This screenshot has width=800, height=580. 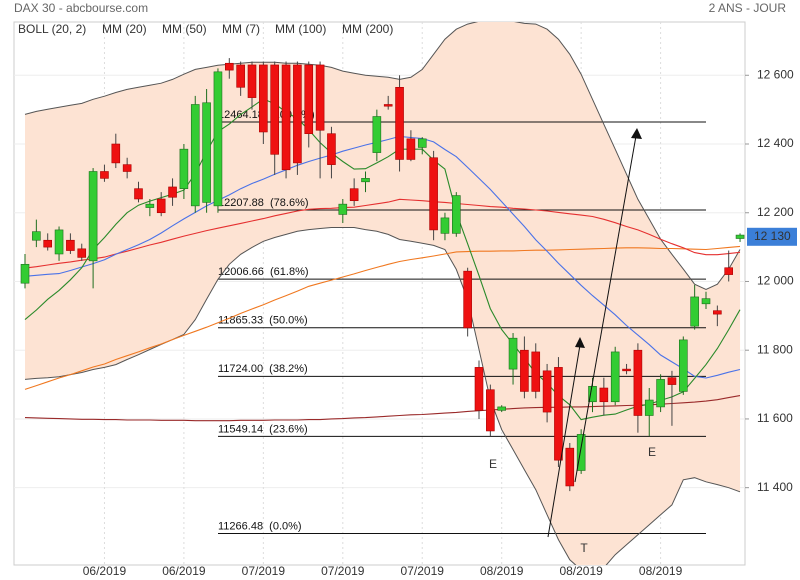 I want to click on legend-entry: MM (100), so click(x=300, y=29).